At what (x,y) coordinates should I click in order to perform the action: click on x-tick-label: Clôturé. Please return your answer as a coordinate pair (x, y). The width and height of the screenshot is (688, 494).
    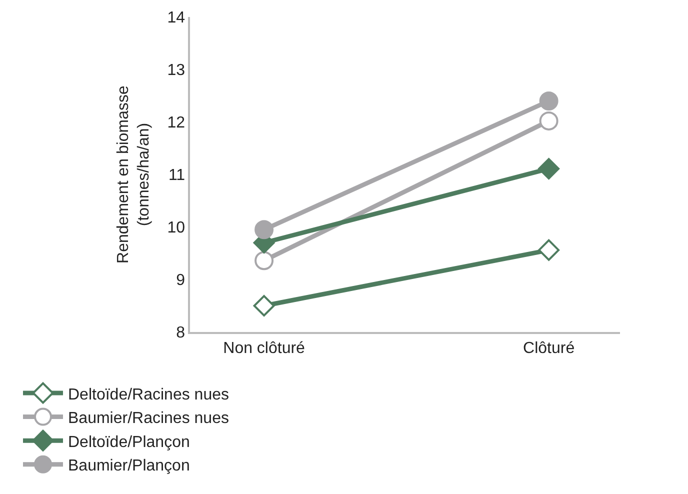
    Looking at the image, I should click on (549, 348).